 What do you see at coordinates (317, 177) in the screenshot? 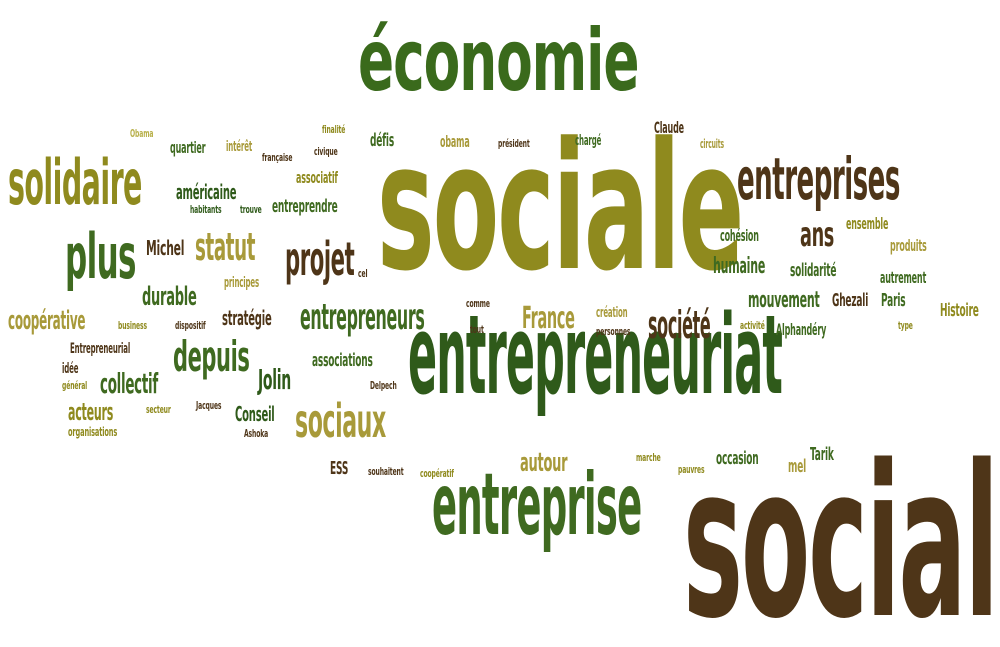
I see `word-associatif: associatif` at bounding box center [317, 177].